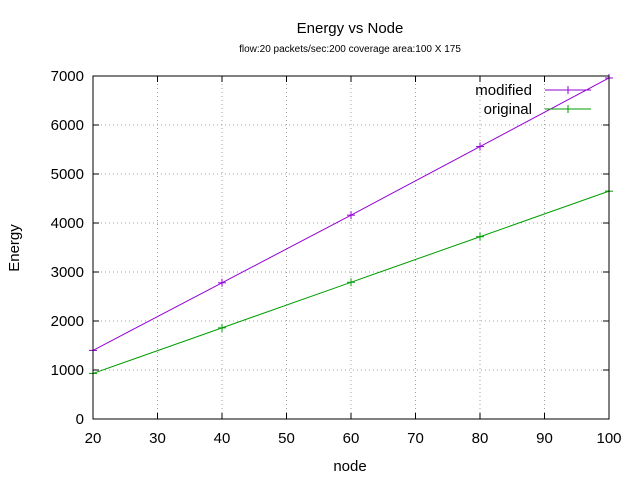 This screenshot has width=640, height=480. I want to click on x-tick-label: 50, so click(286, 438).